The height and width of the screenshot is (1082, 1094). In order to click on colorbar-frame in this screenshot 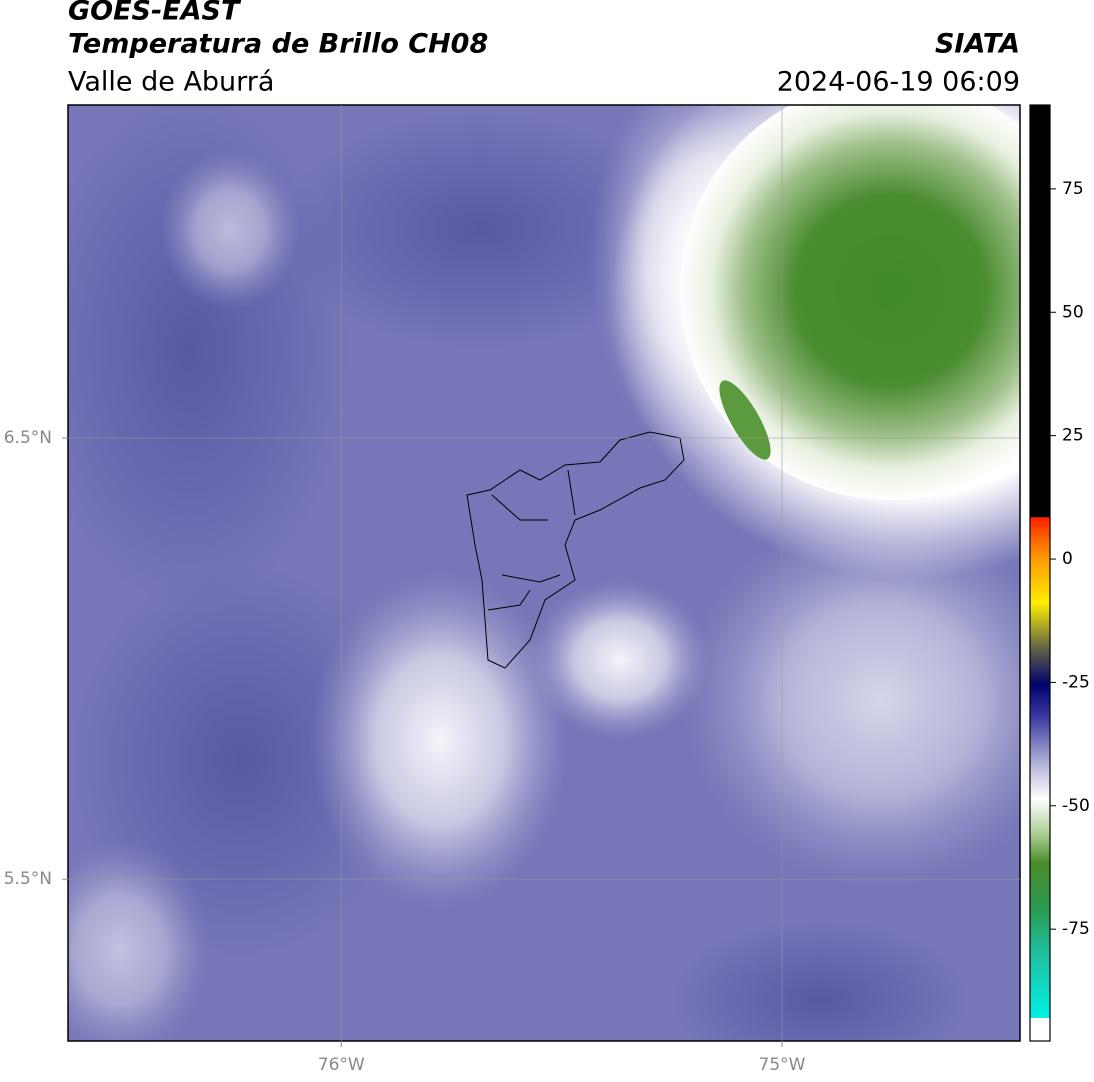, I will do `click(1040, 573)`.